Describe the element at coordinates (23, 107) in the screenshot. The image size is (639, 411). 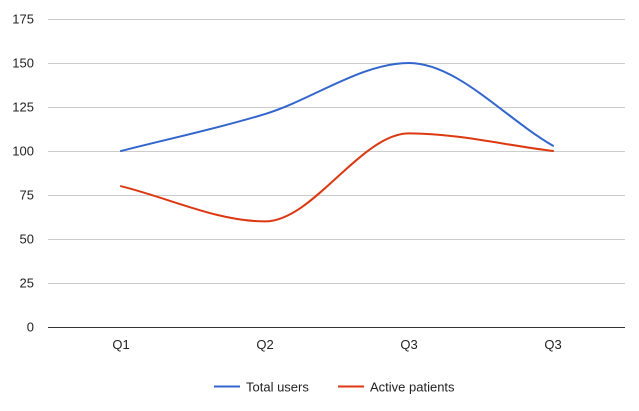
I see `y-tick-label: 125` at that location.